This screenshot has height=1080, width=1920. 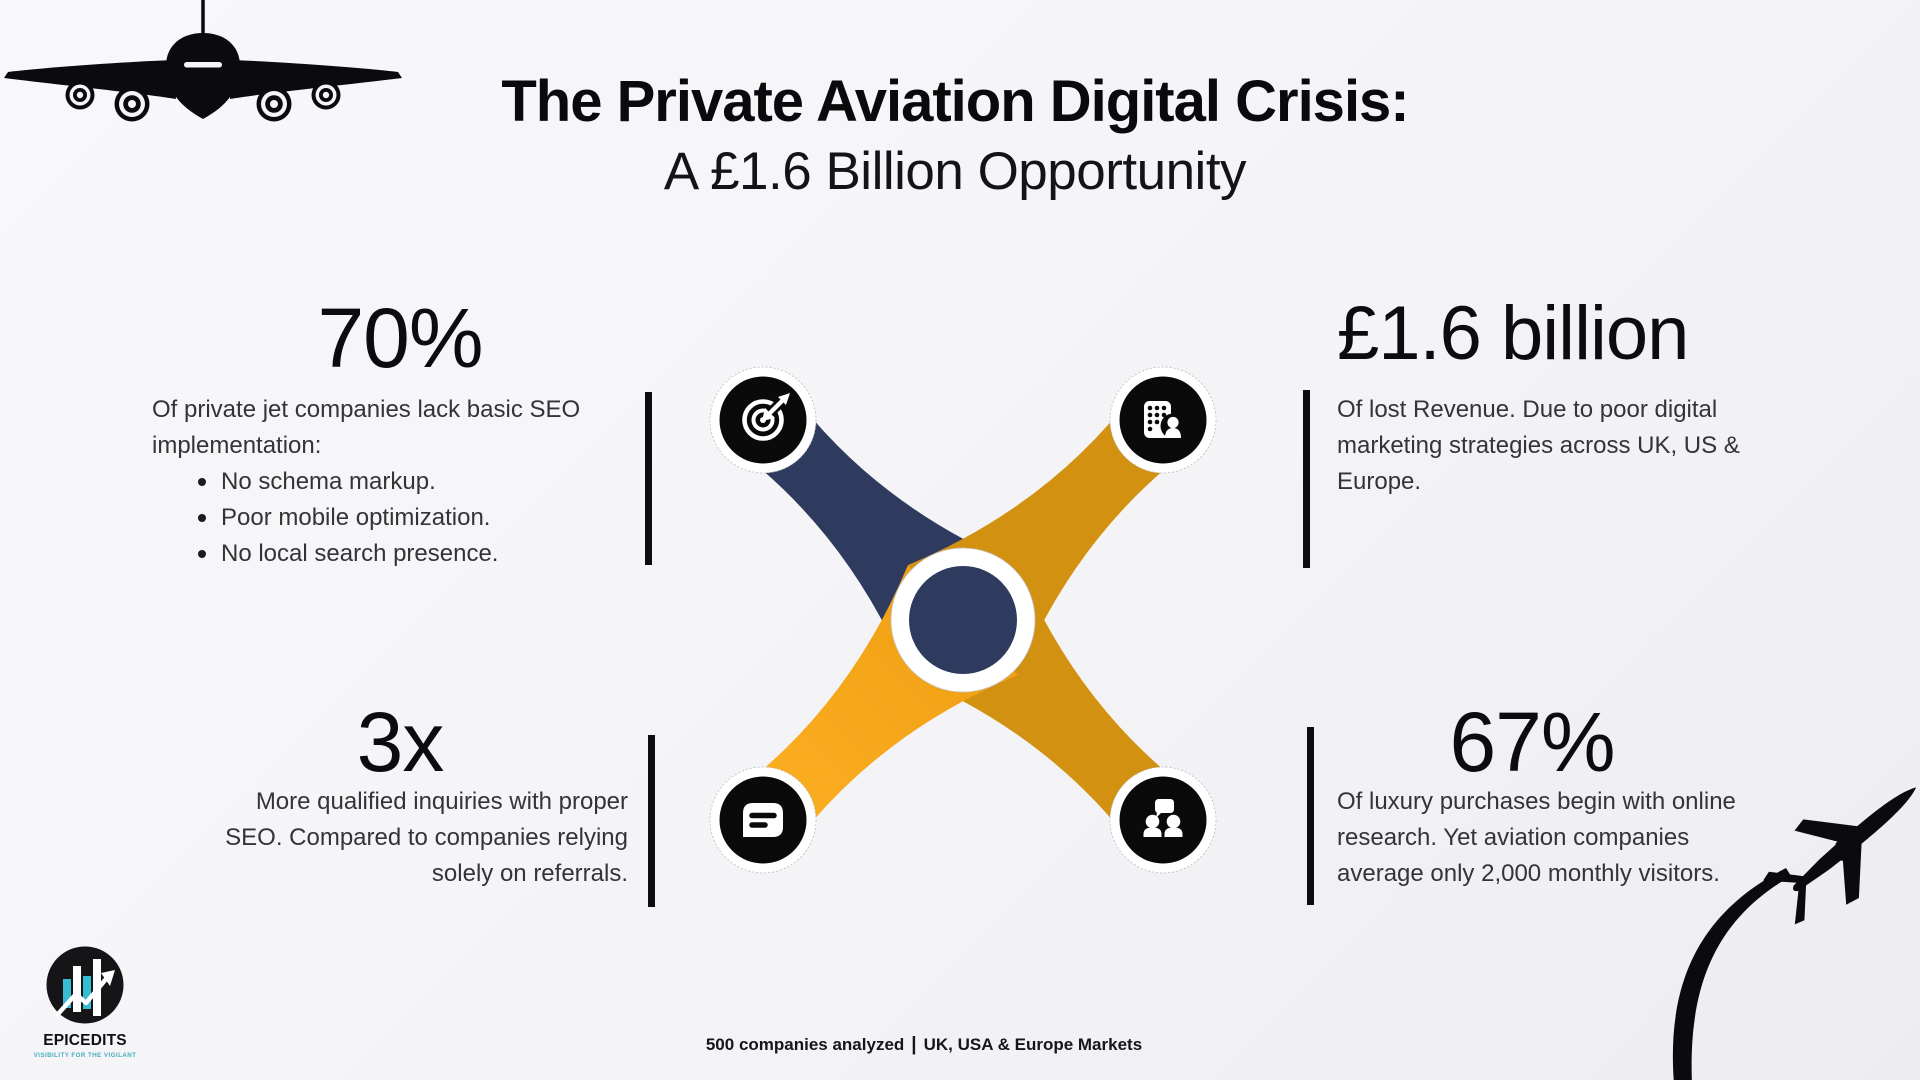 I want to click on logo-epicedits: EPICEDITS VISIBILITY FOR THE VIGILANT, so click(x=85, y=1002).